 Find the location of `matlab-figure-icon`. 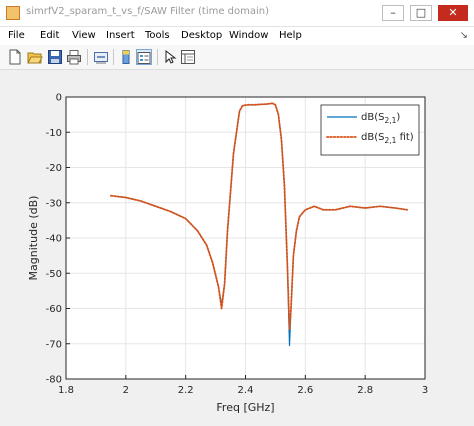

matlab-figure-icon is located at coordinates (13, 13).